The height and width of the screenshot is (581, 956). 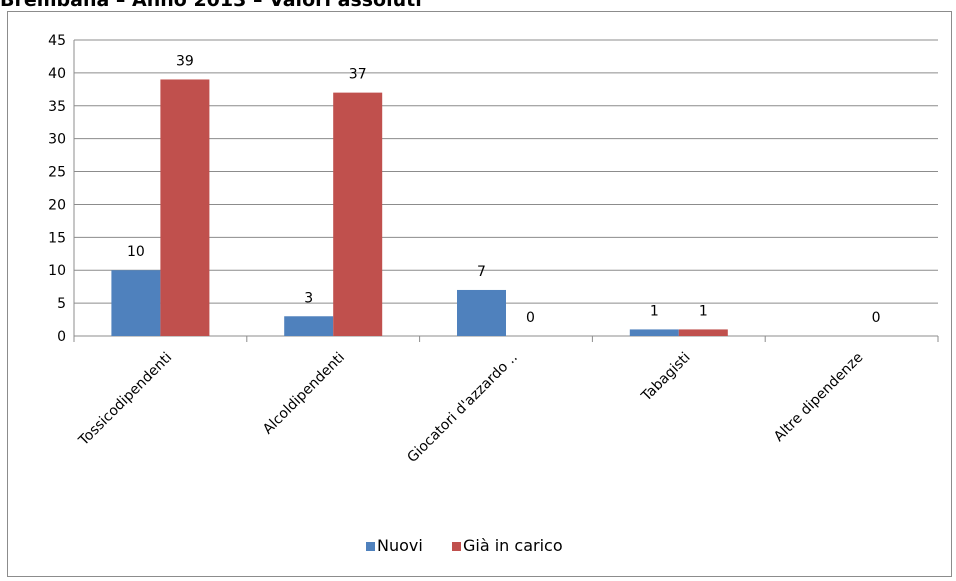 I want to click on y-tick-label: 40, so click(x=57, y=74).